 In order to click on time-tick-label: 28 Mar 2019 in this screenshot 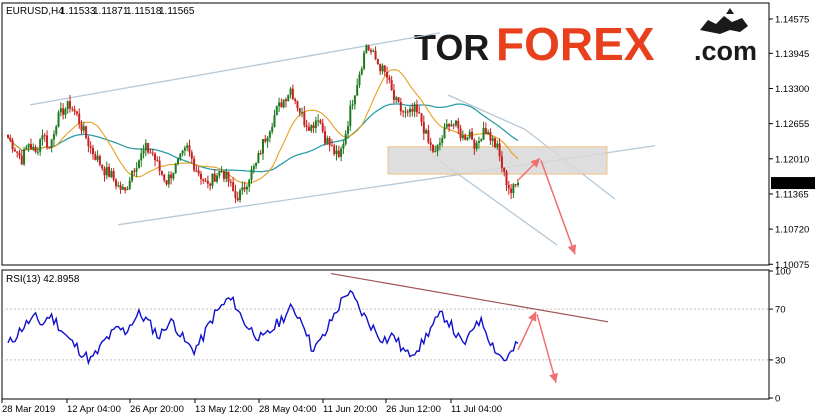, I will do `click(28, 409)`.